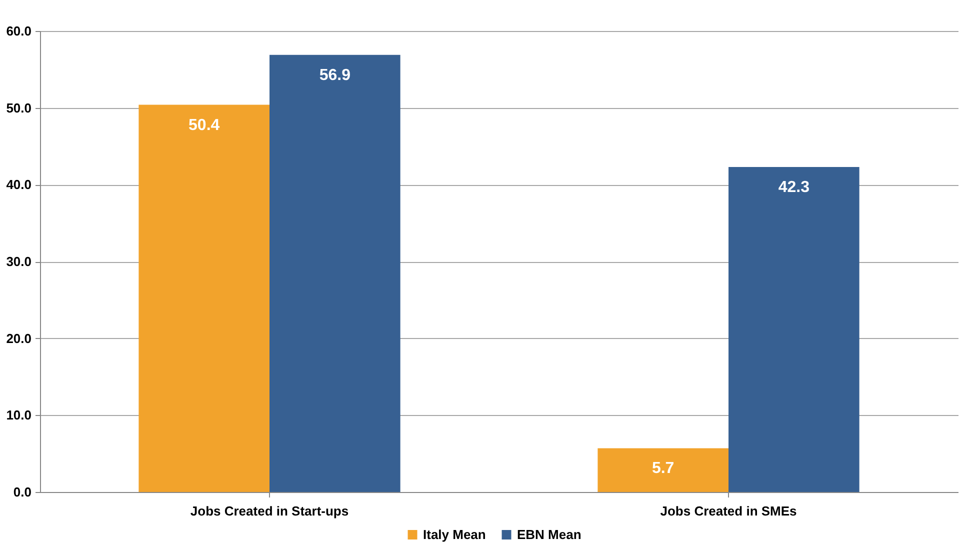 The image size is (976, 543). Describe the element at coordinates (204, 125) in the screenshot. I see `data-label: 50.4` at that location.